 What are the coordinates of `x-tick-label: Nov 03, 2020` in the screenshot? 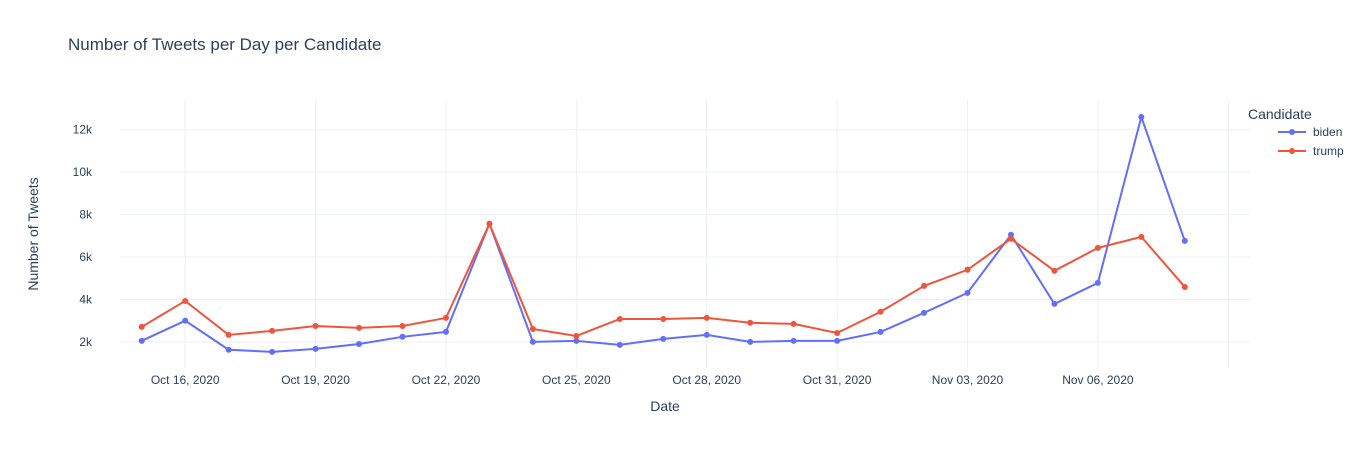 It's located at (968, 380).